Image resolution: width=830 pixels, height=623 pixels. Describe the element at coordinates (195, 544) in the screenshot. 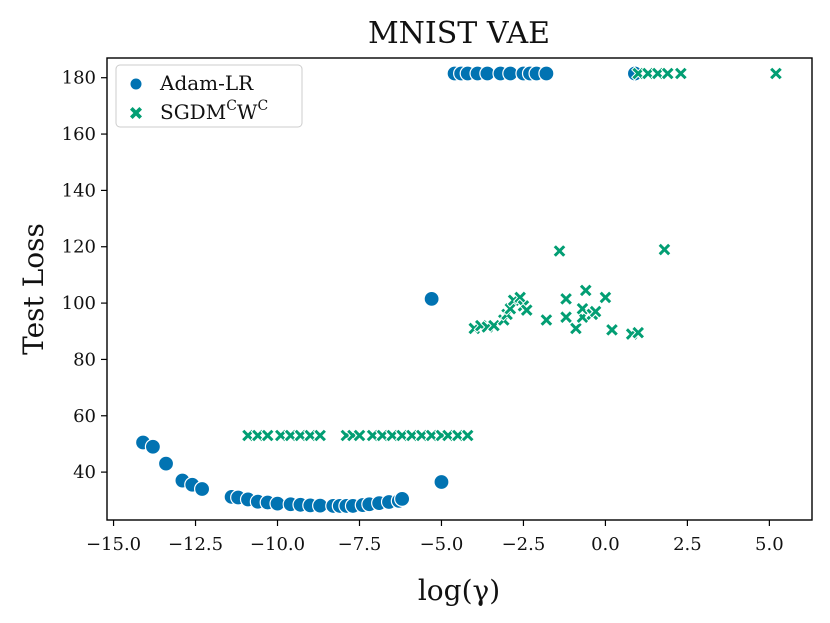

I see `x-tick-label: −12.5` at that location.